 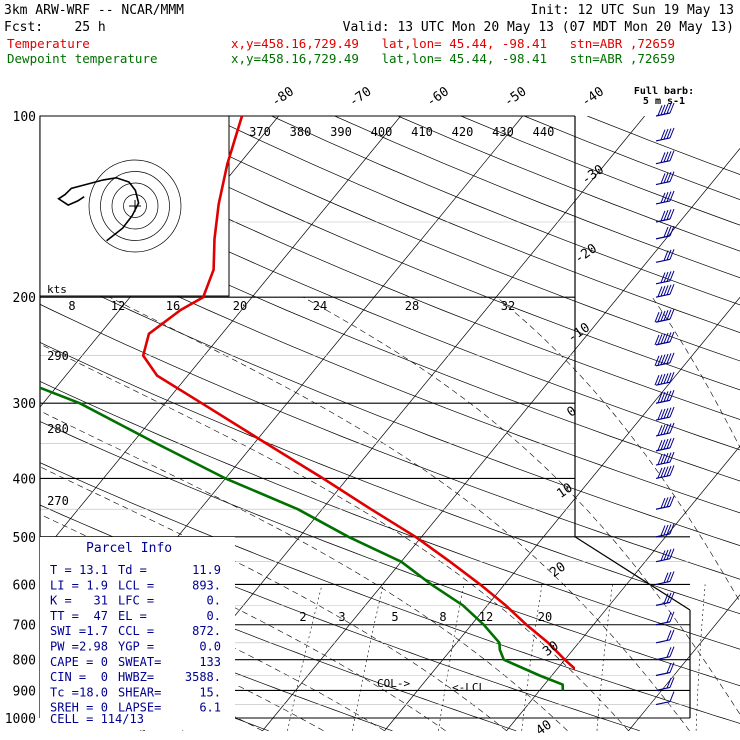 What do you see at coordinates (438, 97) in the screenshot?
I see `isotherm-label: -60` at bounding box center [438, 97].